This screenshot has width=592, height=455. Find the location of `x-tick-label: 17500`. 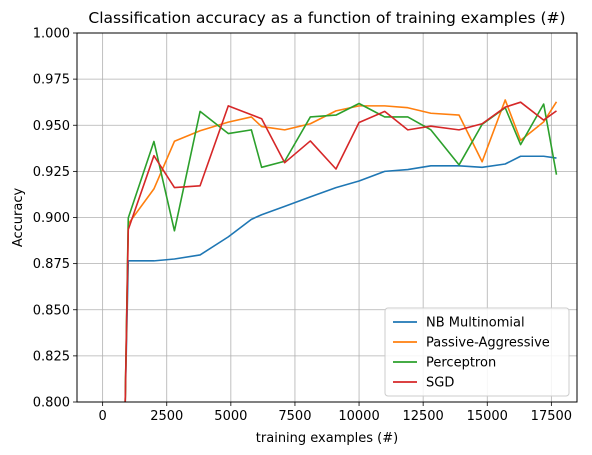

x-tick-label: 17500 is located at coordinates (551, 416).